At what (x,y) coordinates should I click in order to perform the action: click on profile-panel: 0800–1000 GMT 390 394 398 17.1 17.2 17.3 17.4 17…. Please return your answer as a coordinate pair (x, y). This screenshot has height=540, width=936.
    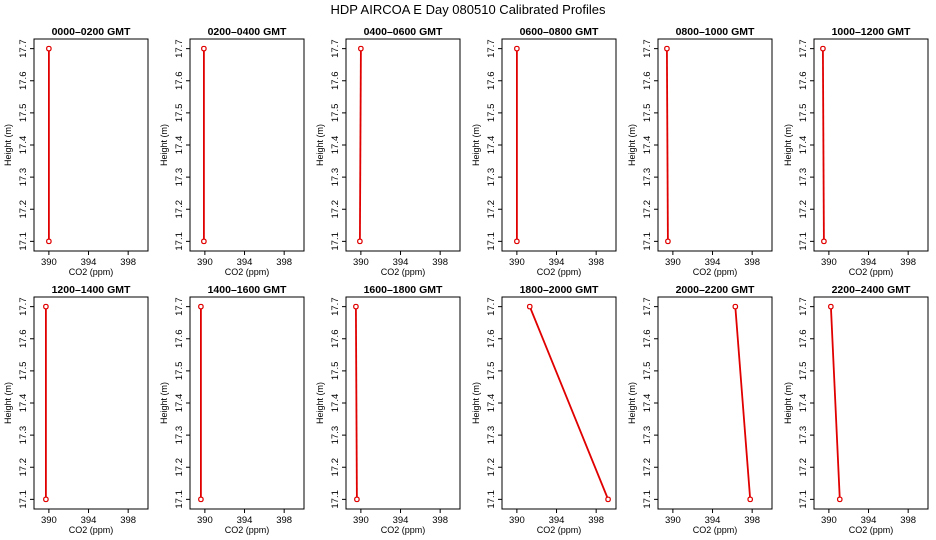
    Looking at the image, I should click on (700, 151).